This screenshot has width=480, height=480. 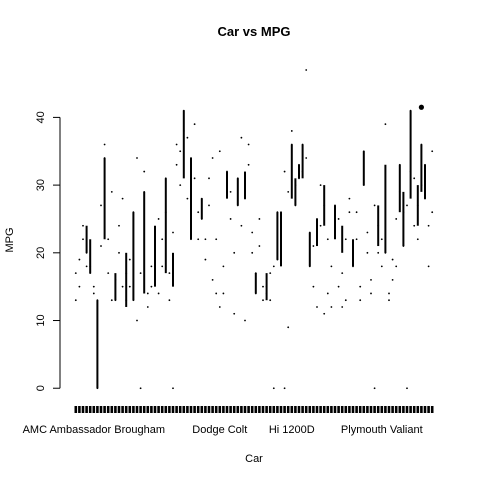 I want to click on y-tick-label: 20, so click(x=41, y=253).